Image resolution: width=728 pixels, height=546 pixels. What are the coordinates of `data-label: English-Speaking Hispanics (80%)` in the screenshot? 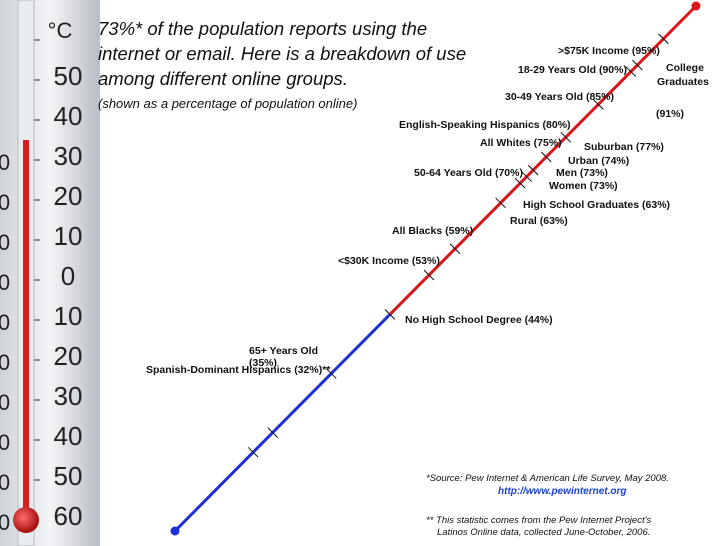 It's located at (485, 125).